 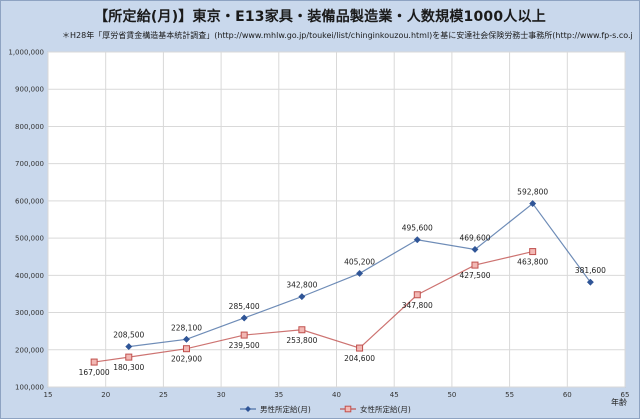 I want to click on y-tick-label: 500,000, so click(x=29, y=239).